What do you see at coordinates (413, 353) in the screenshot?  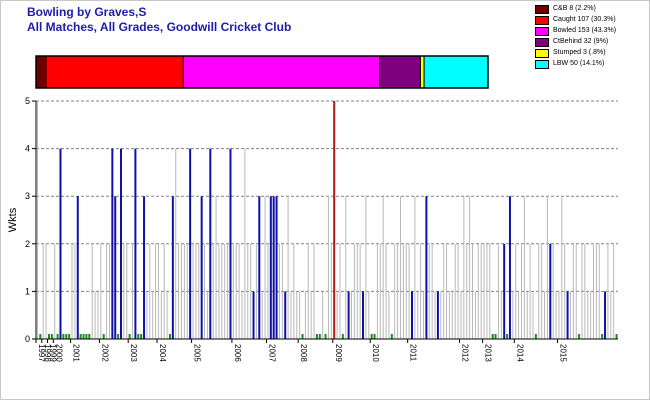 I see `x-tick-label: 2011` at bounding box center [413, 353].